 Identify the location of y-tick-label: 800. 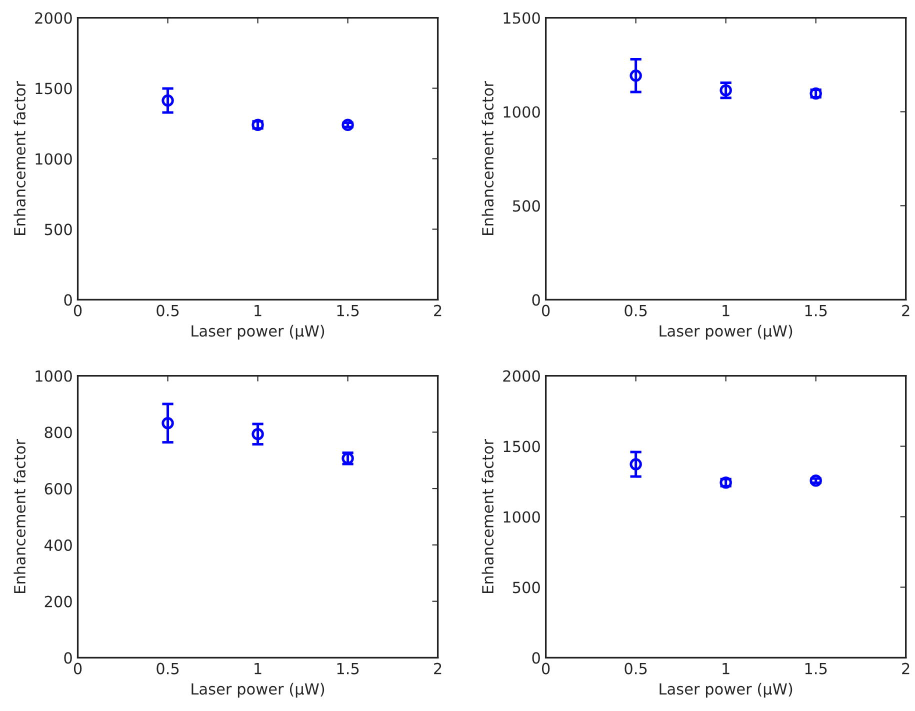
(58, 432).